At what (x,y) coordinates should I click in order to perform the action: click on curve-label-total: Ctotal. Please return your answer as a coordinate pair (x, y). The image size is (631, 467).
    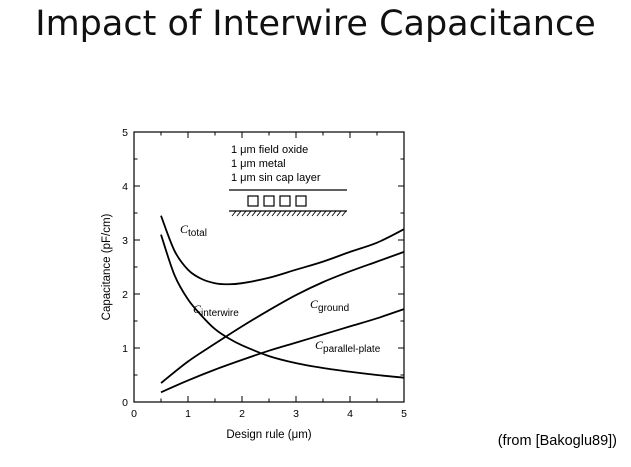
    Looking at the image, I should click on (193, 230).